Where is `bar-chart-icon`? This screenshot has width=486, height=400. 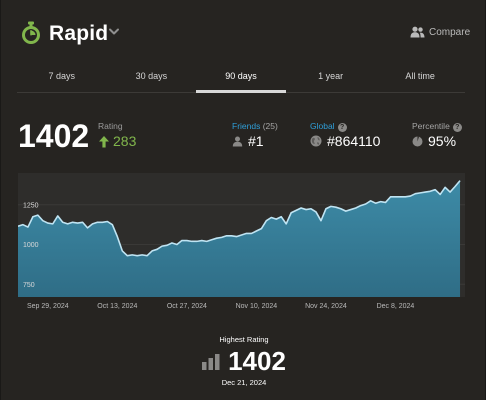 bar-chart-icon is located at coordinates (211, 361).